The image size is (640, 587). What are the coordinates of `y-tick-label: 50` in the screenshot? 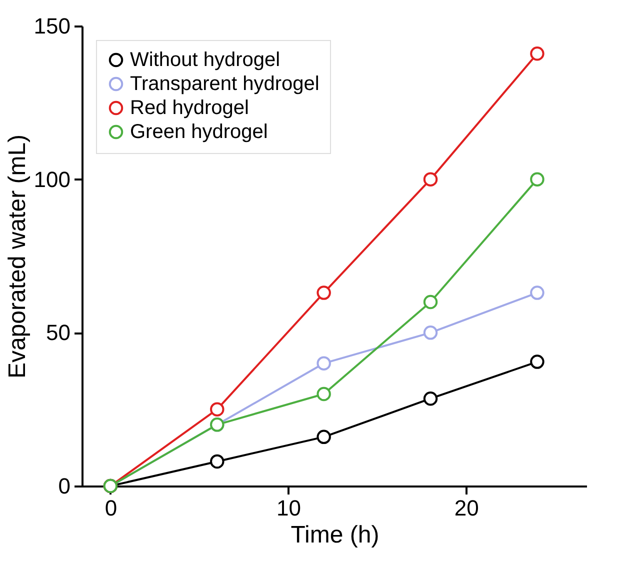 It's located at (58, 333).